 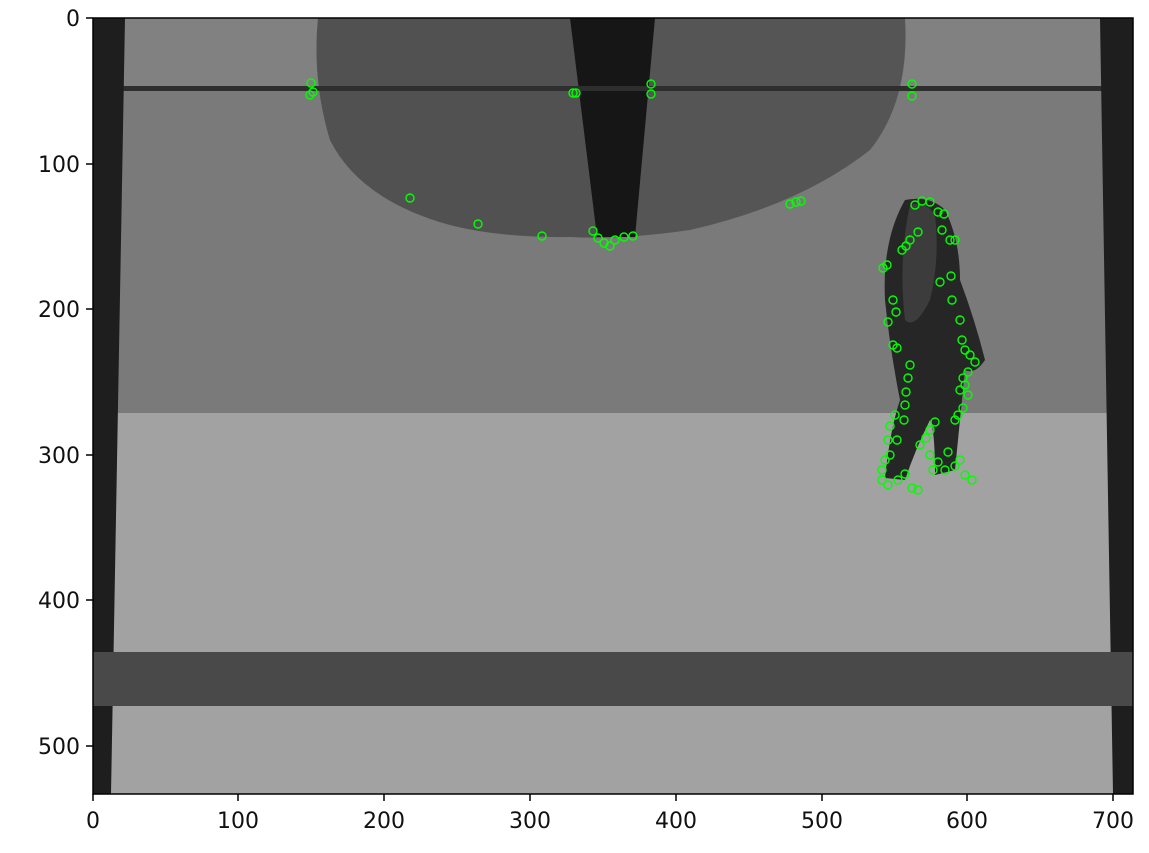 I want to click on y-tick-label: 500, so click(x=59, y=747).